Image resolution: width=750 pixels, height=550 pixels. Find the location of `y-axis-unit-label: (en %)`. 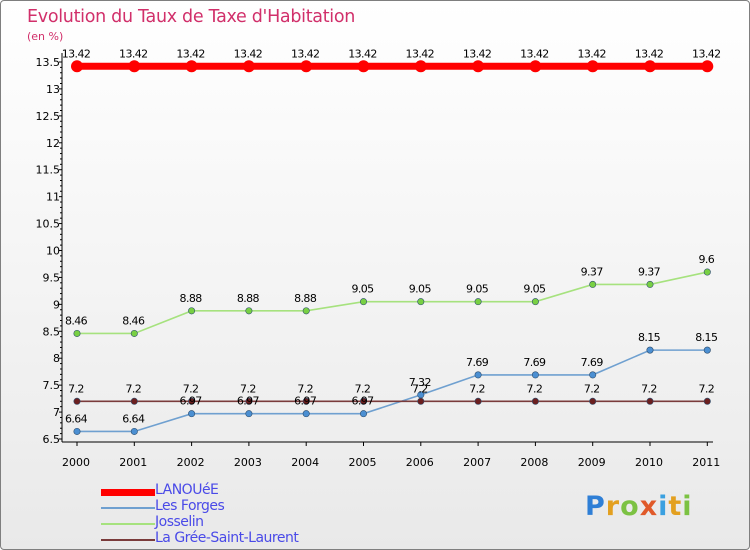

y-axis-unit-label: (en %) is located at coordinates (45, 36).